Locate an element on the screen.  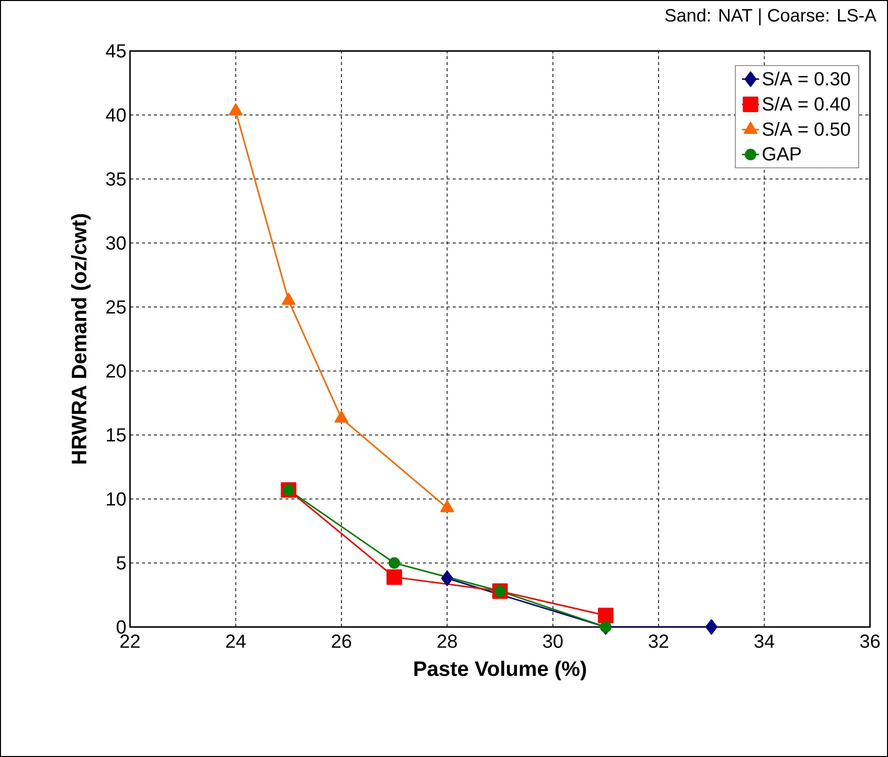
y-tick-label: 45 is located at coordinates (116, 51).